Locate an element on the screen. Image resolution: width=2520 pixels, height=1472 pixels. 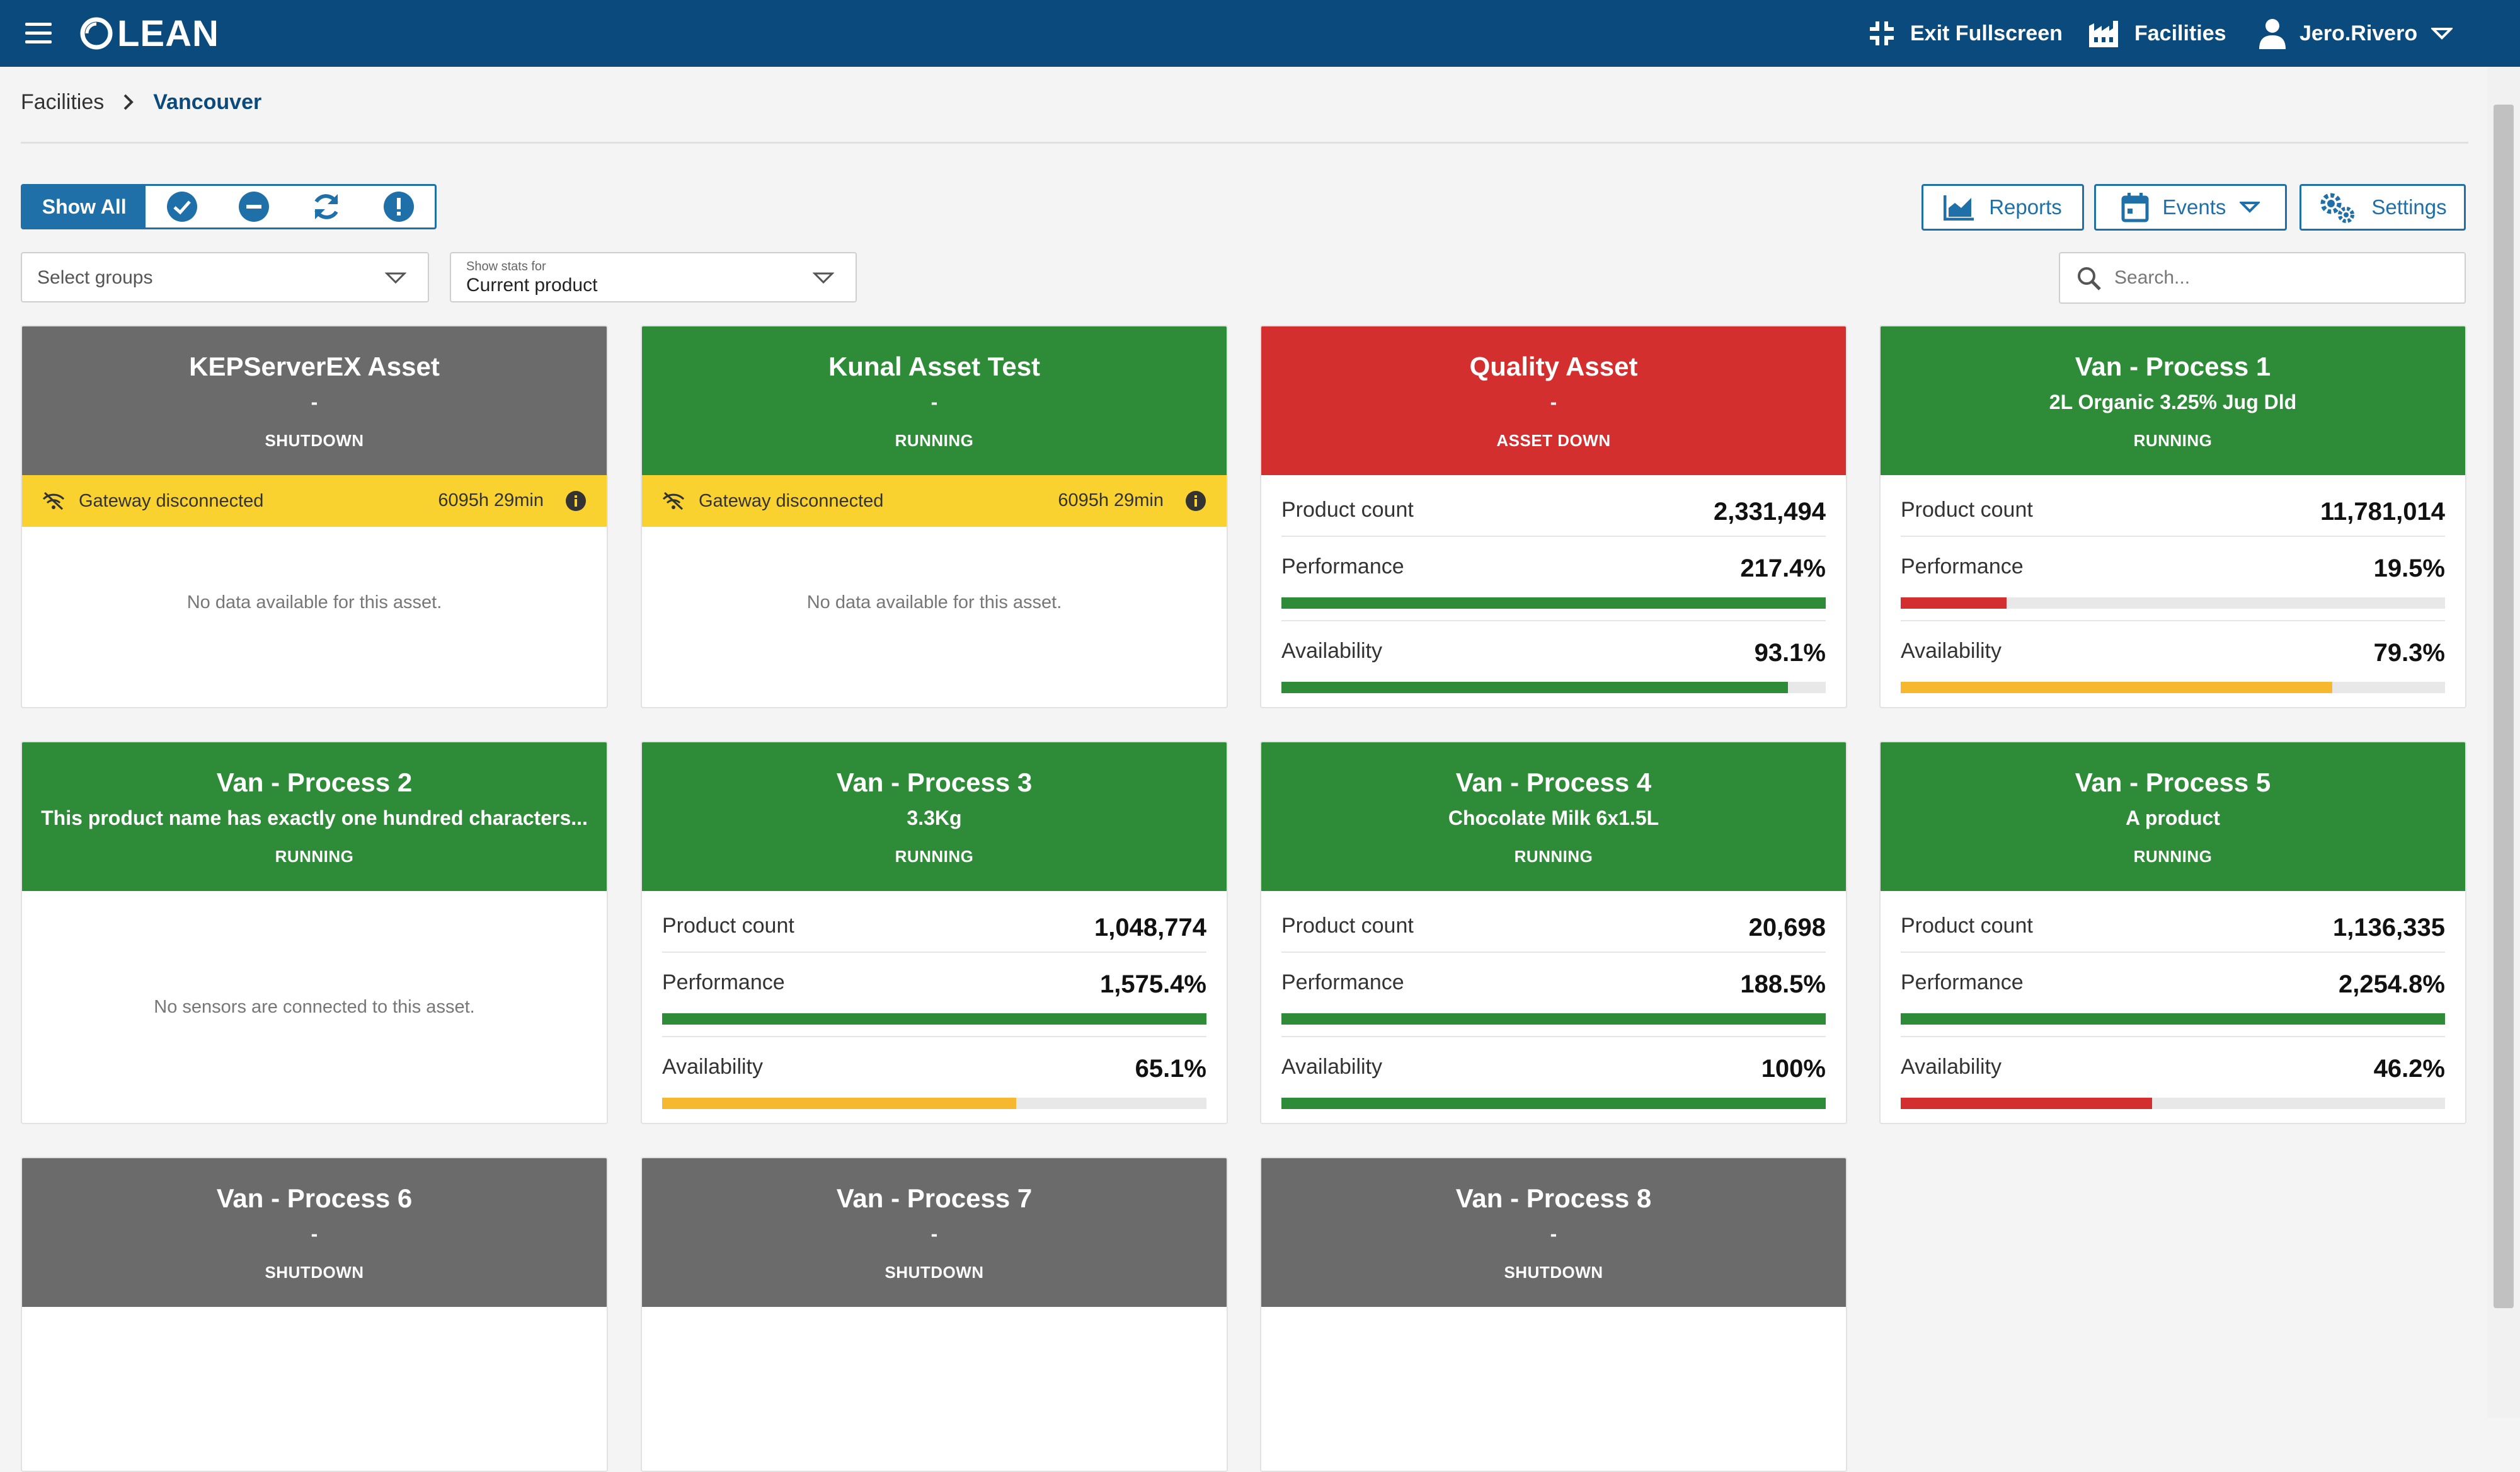
card-title: Van - Process 6 is located at coordinates (314, 1198).